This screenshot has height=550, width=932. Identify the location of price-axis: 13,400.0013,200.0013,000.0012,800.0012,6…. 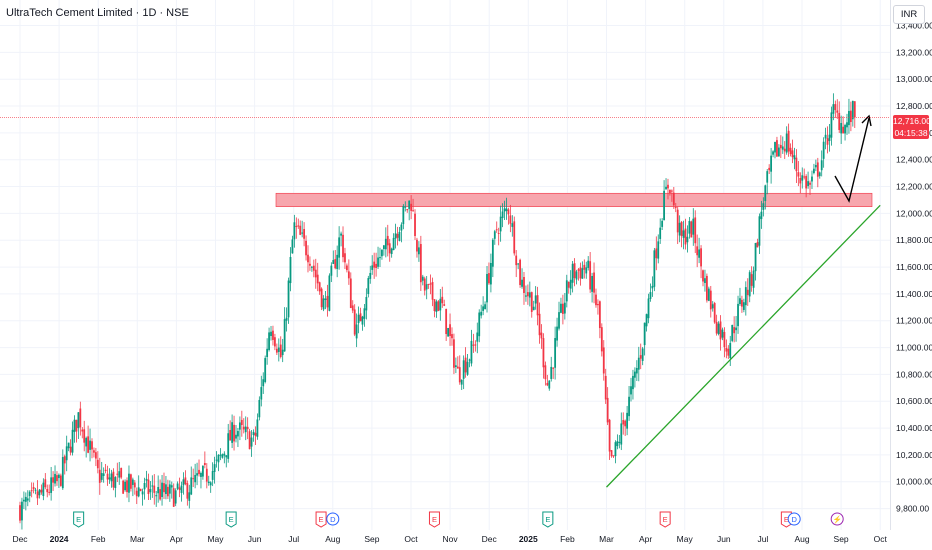
(914, 267).